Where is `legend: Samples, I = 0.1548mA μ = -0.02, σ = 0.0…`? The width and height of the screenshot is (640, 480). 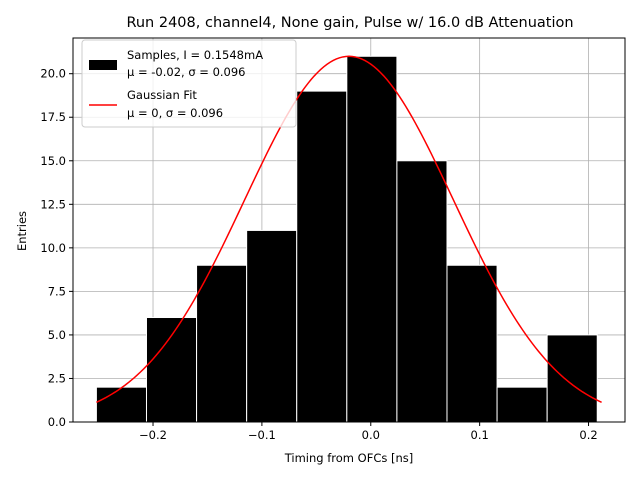 legend: Samples, I = 0.1548mA μ = -0.02, σ = 0.0… is located at coordinates (189, 83).